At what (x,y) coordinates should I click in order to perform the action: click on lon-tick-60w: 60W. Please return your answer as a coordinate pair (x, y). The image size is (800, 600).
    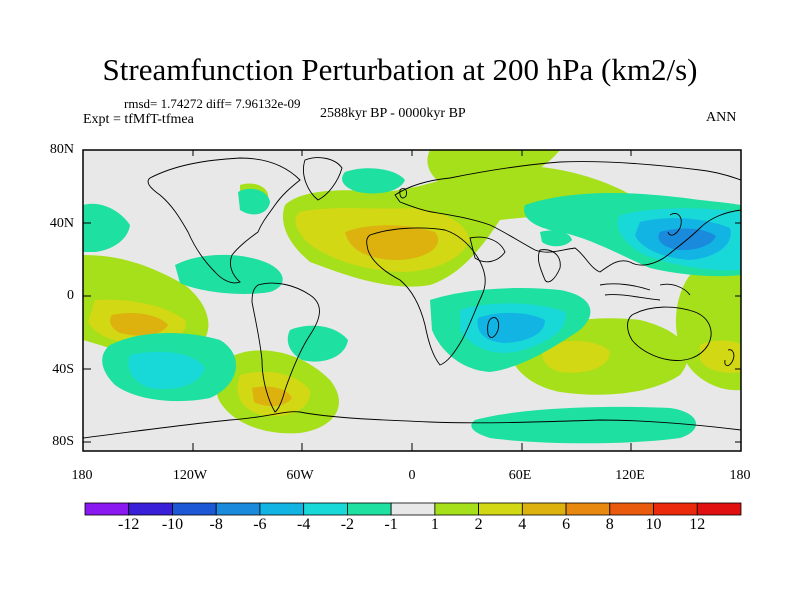
    Looking at the image, I should click on (300, 475).